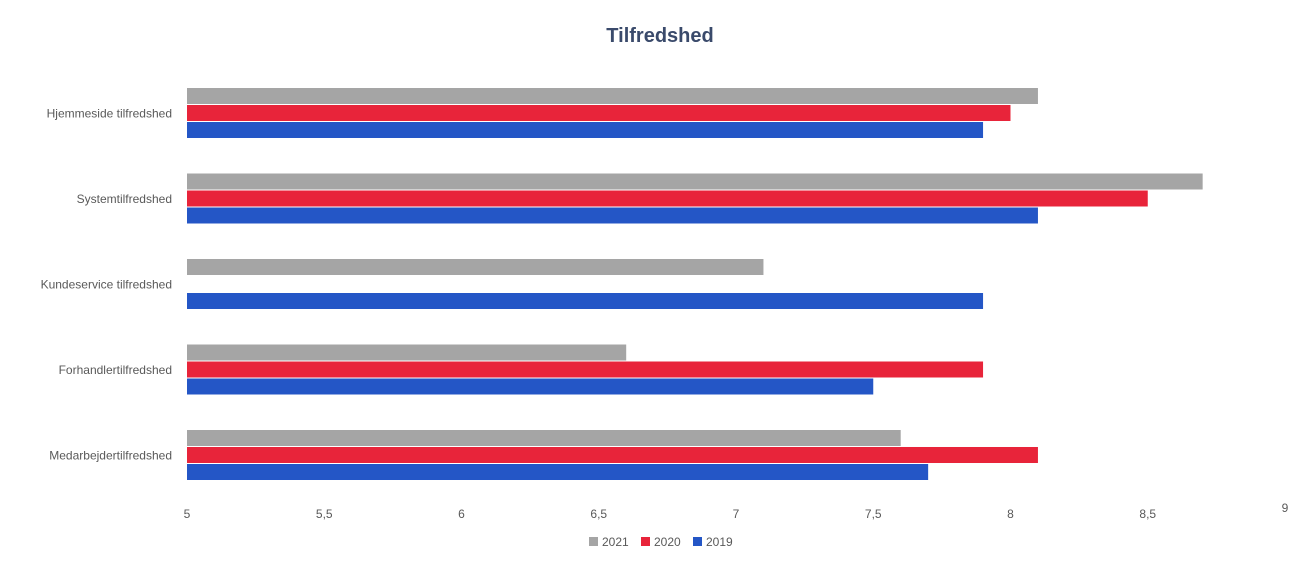  I want to click on category-label-0: Hjemmeside tilfredshed, so click(109, 114).